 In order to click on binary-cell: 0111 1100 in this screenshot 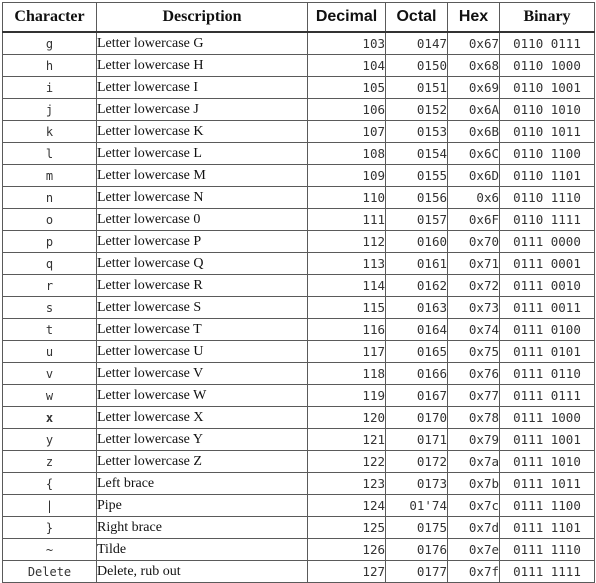, I will do `click(547, 505)`.